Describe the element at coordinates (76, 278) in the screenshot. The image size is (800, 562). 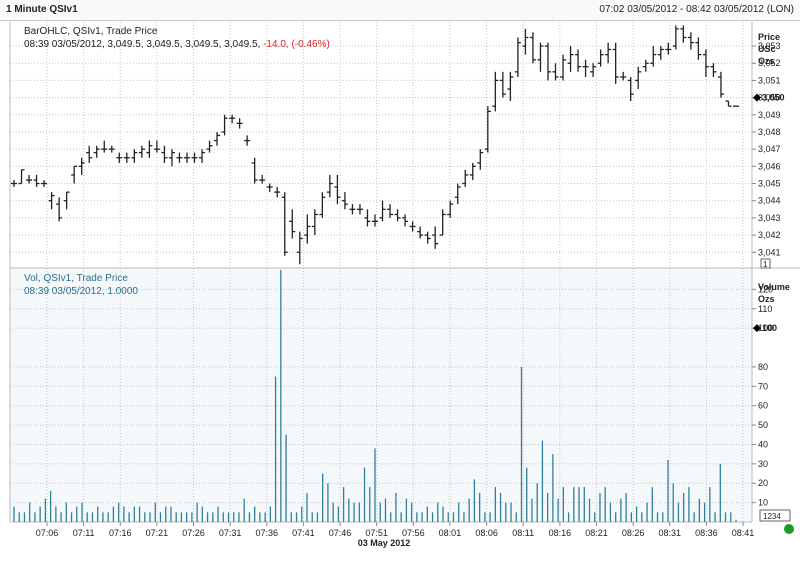
I see `volume-legend-title: Vol, QSIv1, Trade Price` at that location.